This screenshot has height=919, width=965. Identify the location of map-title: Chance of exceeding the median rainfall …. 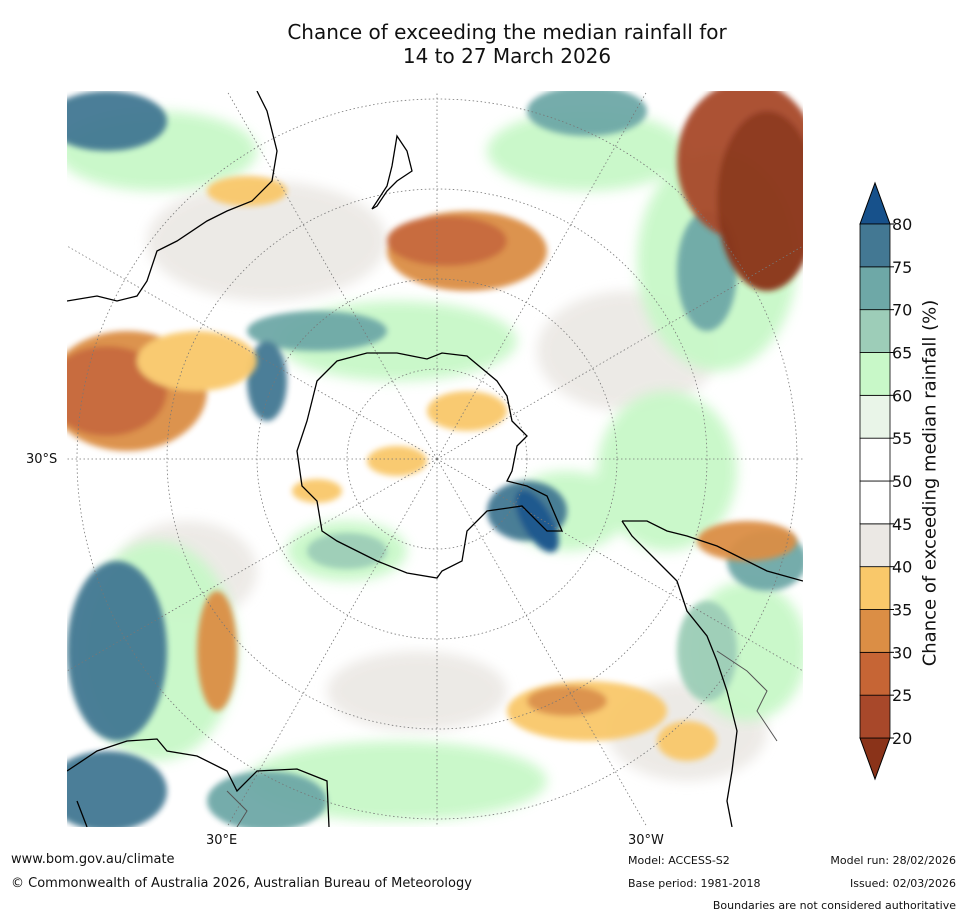
(482, 44).